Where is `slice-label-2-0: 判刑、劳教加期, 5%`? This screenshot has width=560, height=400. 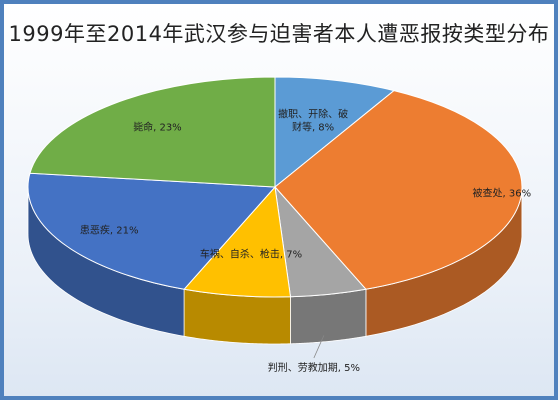
slice-label-2-0: 判刑、劳教加期, 5% is located at coordinates (314, 367).